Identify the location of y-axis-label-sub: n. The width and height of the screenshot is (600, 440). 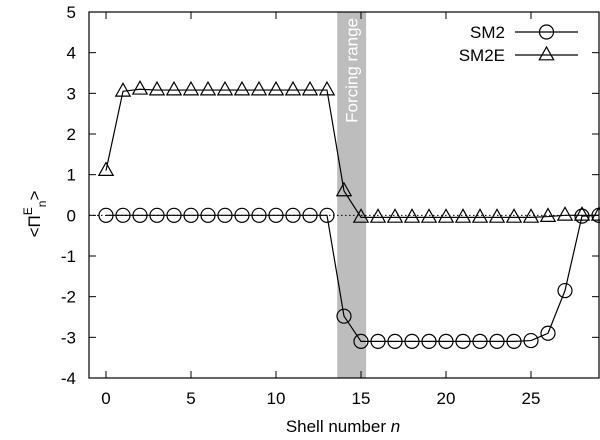
(42, 204).